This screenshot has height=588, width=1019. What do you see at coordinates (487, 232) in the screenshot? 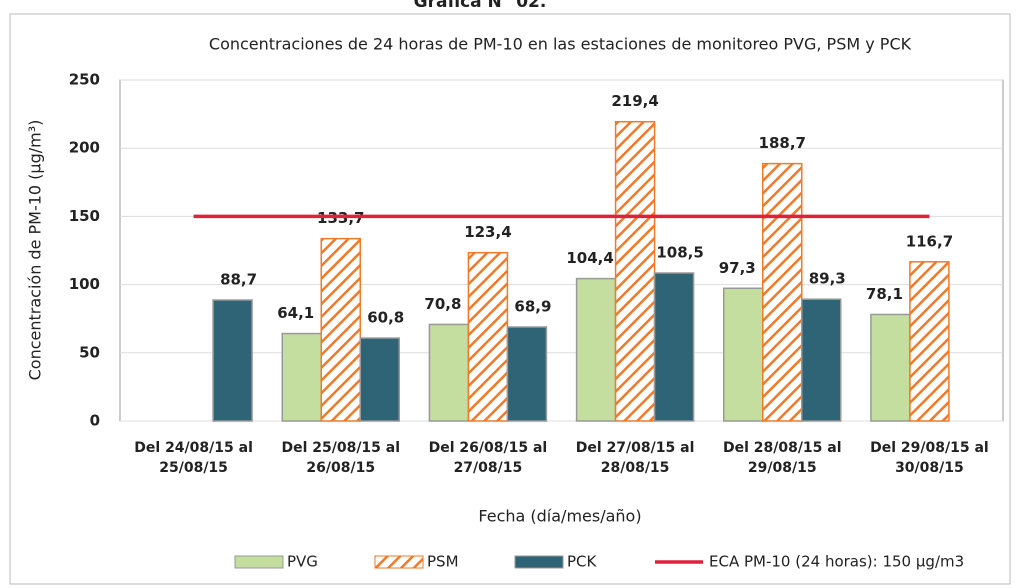
I see `value-label: 123,4` at bounding box center [487, 232].